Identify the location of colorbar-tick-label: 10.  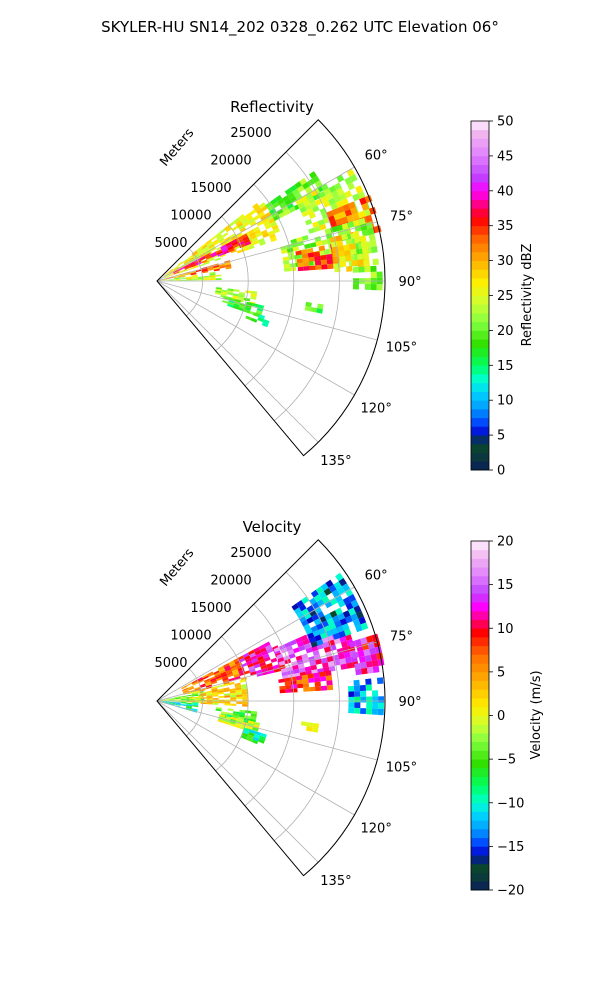
(505, 401).